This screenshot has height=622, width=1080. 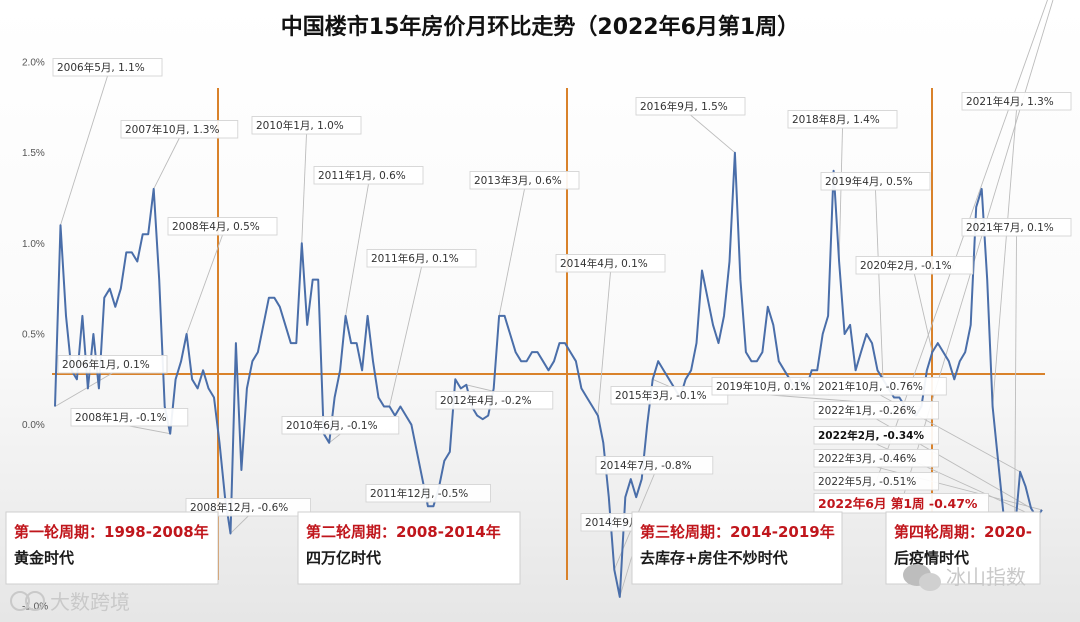 I want to click on y-tick-label: 1.0%, so click(x=33, y=244).